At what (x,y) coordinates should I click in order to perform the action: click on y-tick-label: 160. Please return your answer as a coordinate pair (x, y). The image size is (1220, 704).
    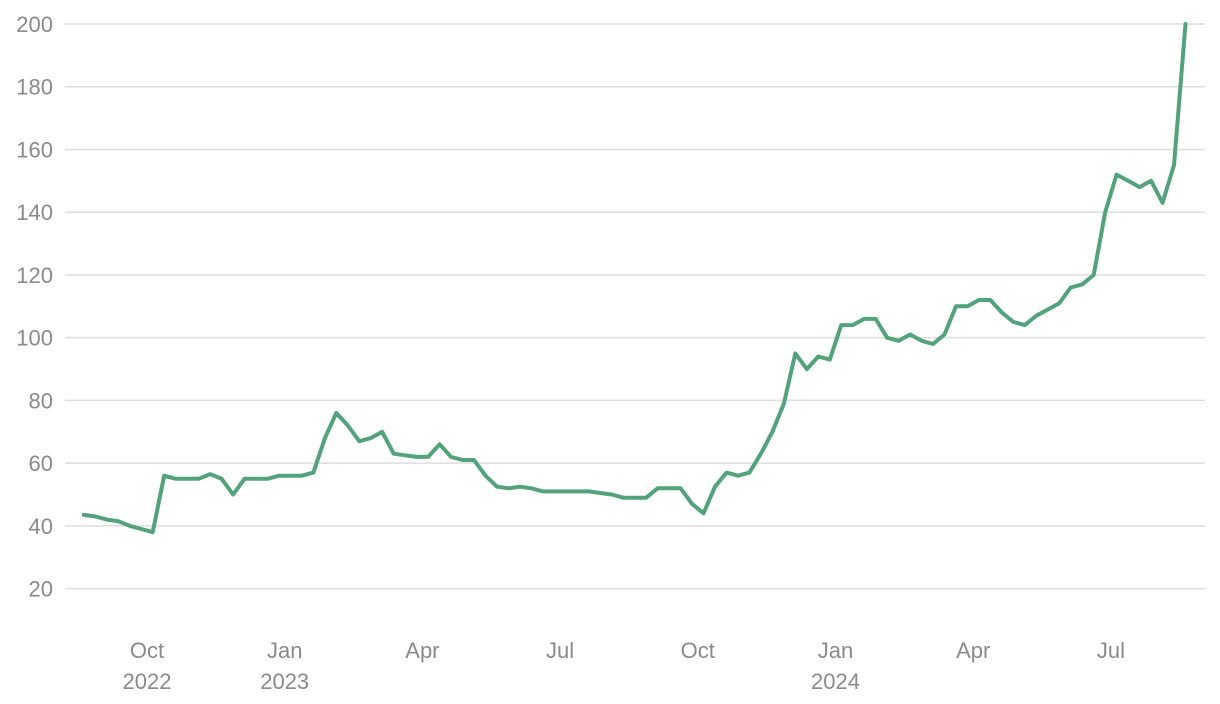
    Looking at the image, I should click on (34, 149).